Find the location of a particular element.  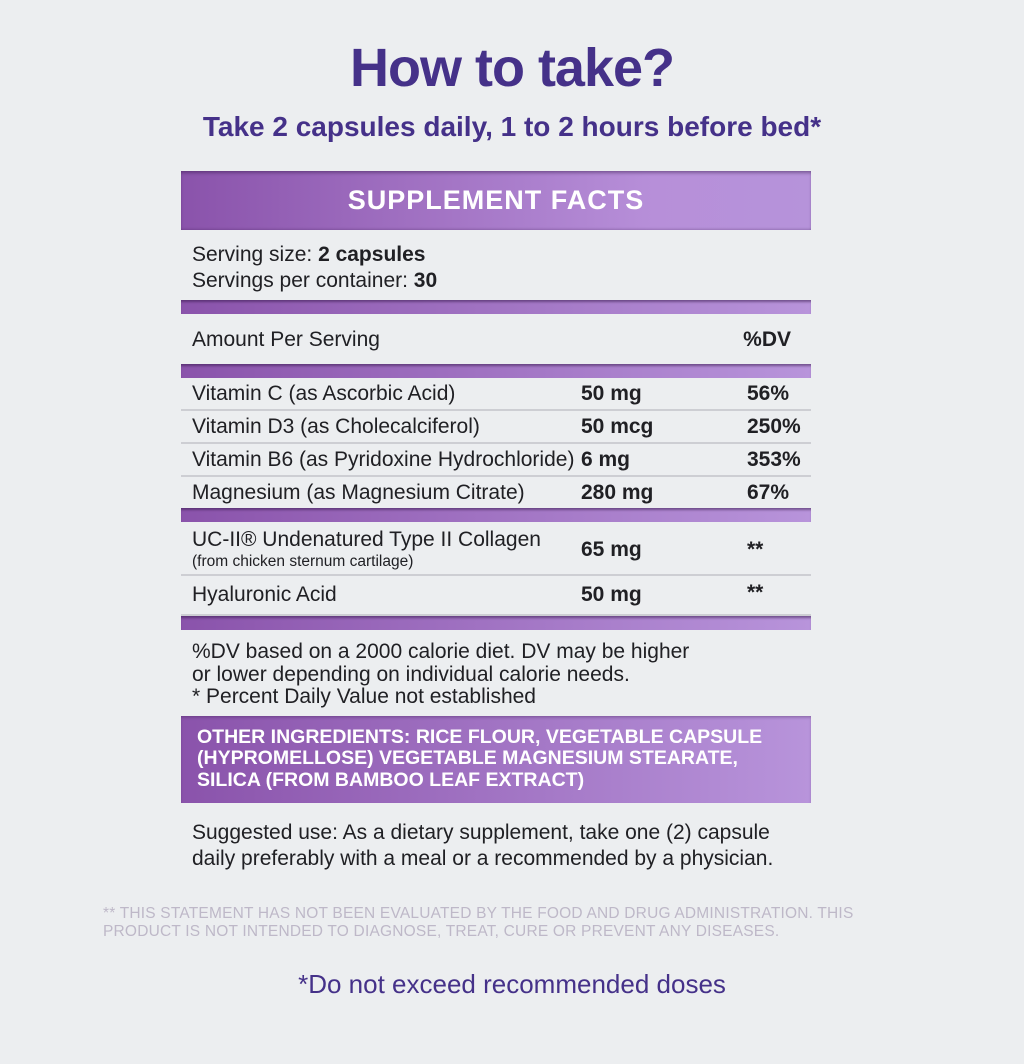

collagen-name: UC-II® Undenatured Type II Collagen is located at coordinates (366, 540).